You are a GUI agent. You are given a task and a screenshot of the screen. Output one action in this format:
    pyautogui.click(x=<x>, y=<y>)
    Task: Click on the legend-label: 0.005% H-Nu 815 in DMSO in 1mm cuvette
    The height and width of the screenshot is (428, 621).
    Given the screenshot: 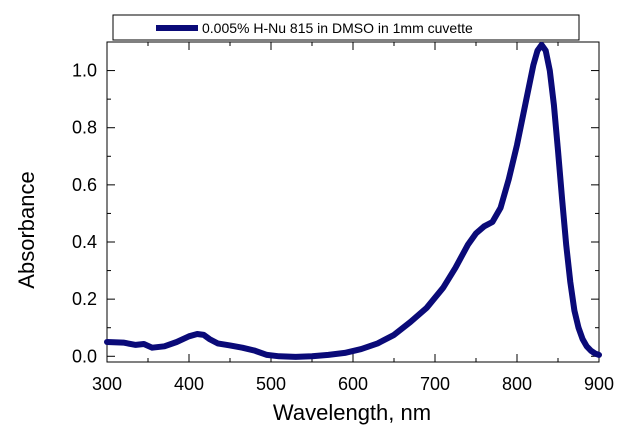 What is the action you would take?
    pyautogui.click(x=337, y=28)
    